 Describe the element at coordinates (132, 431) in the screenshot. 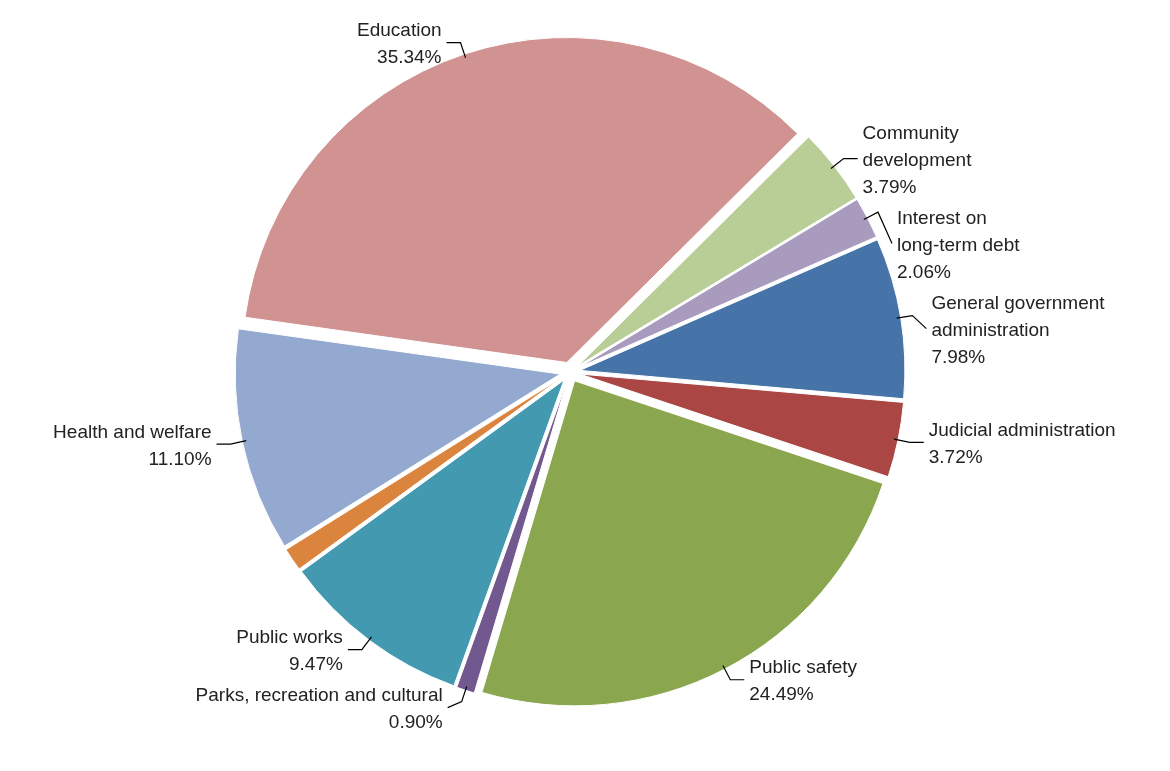

I see `slice-label: Health and welfare` at that location.